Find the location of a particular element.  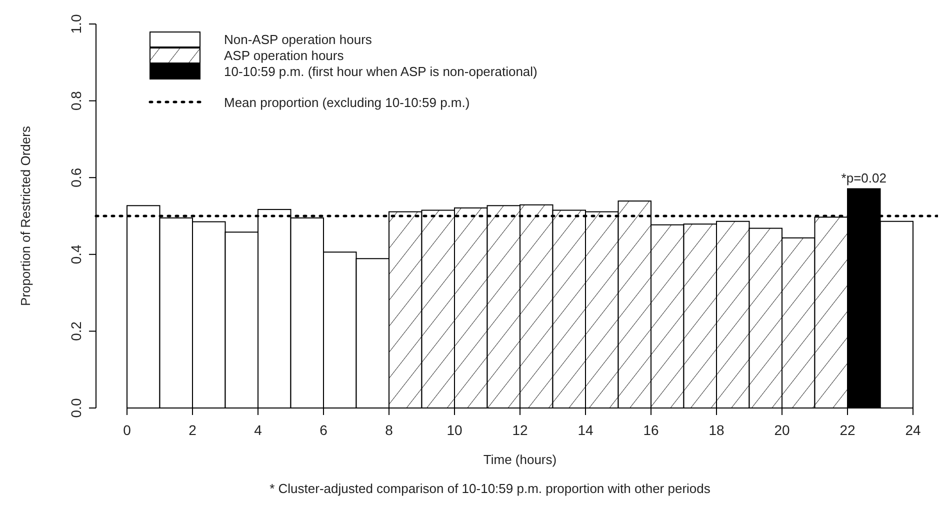

legend-label: Non-ASP operation hours is located at coordinates (298, 39).